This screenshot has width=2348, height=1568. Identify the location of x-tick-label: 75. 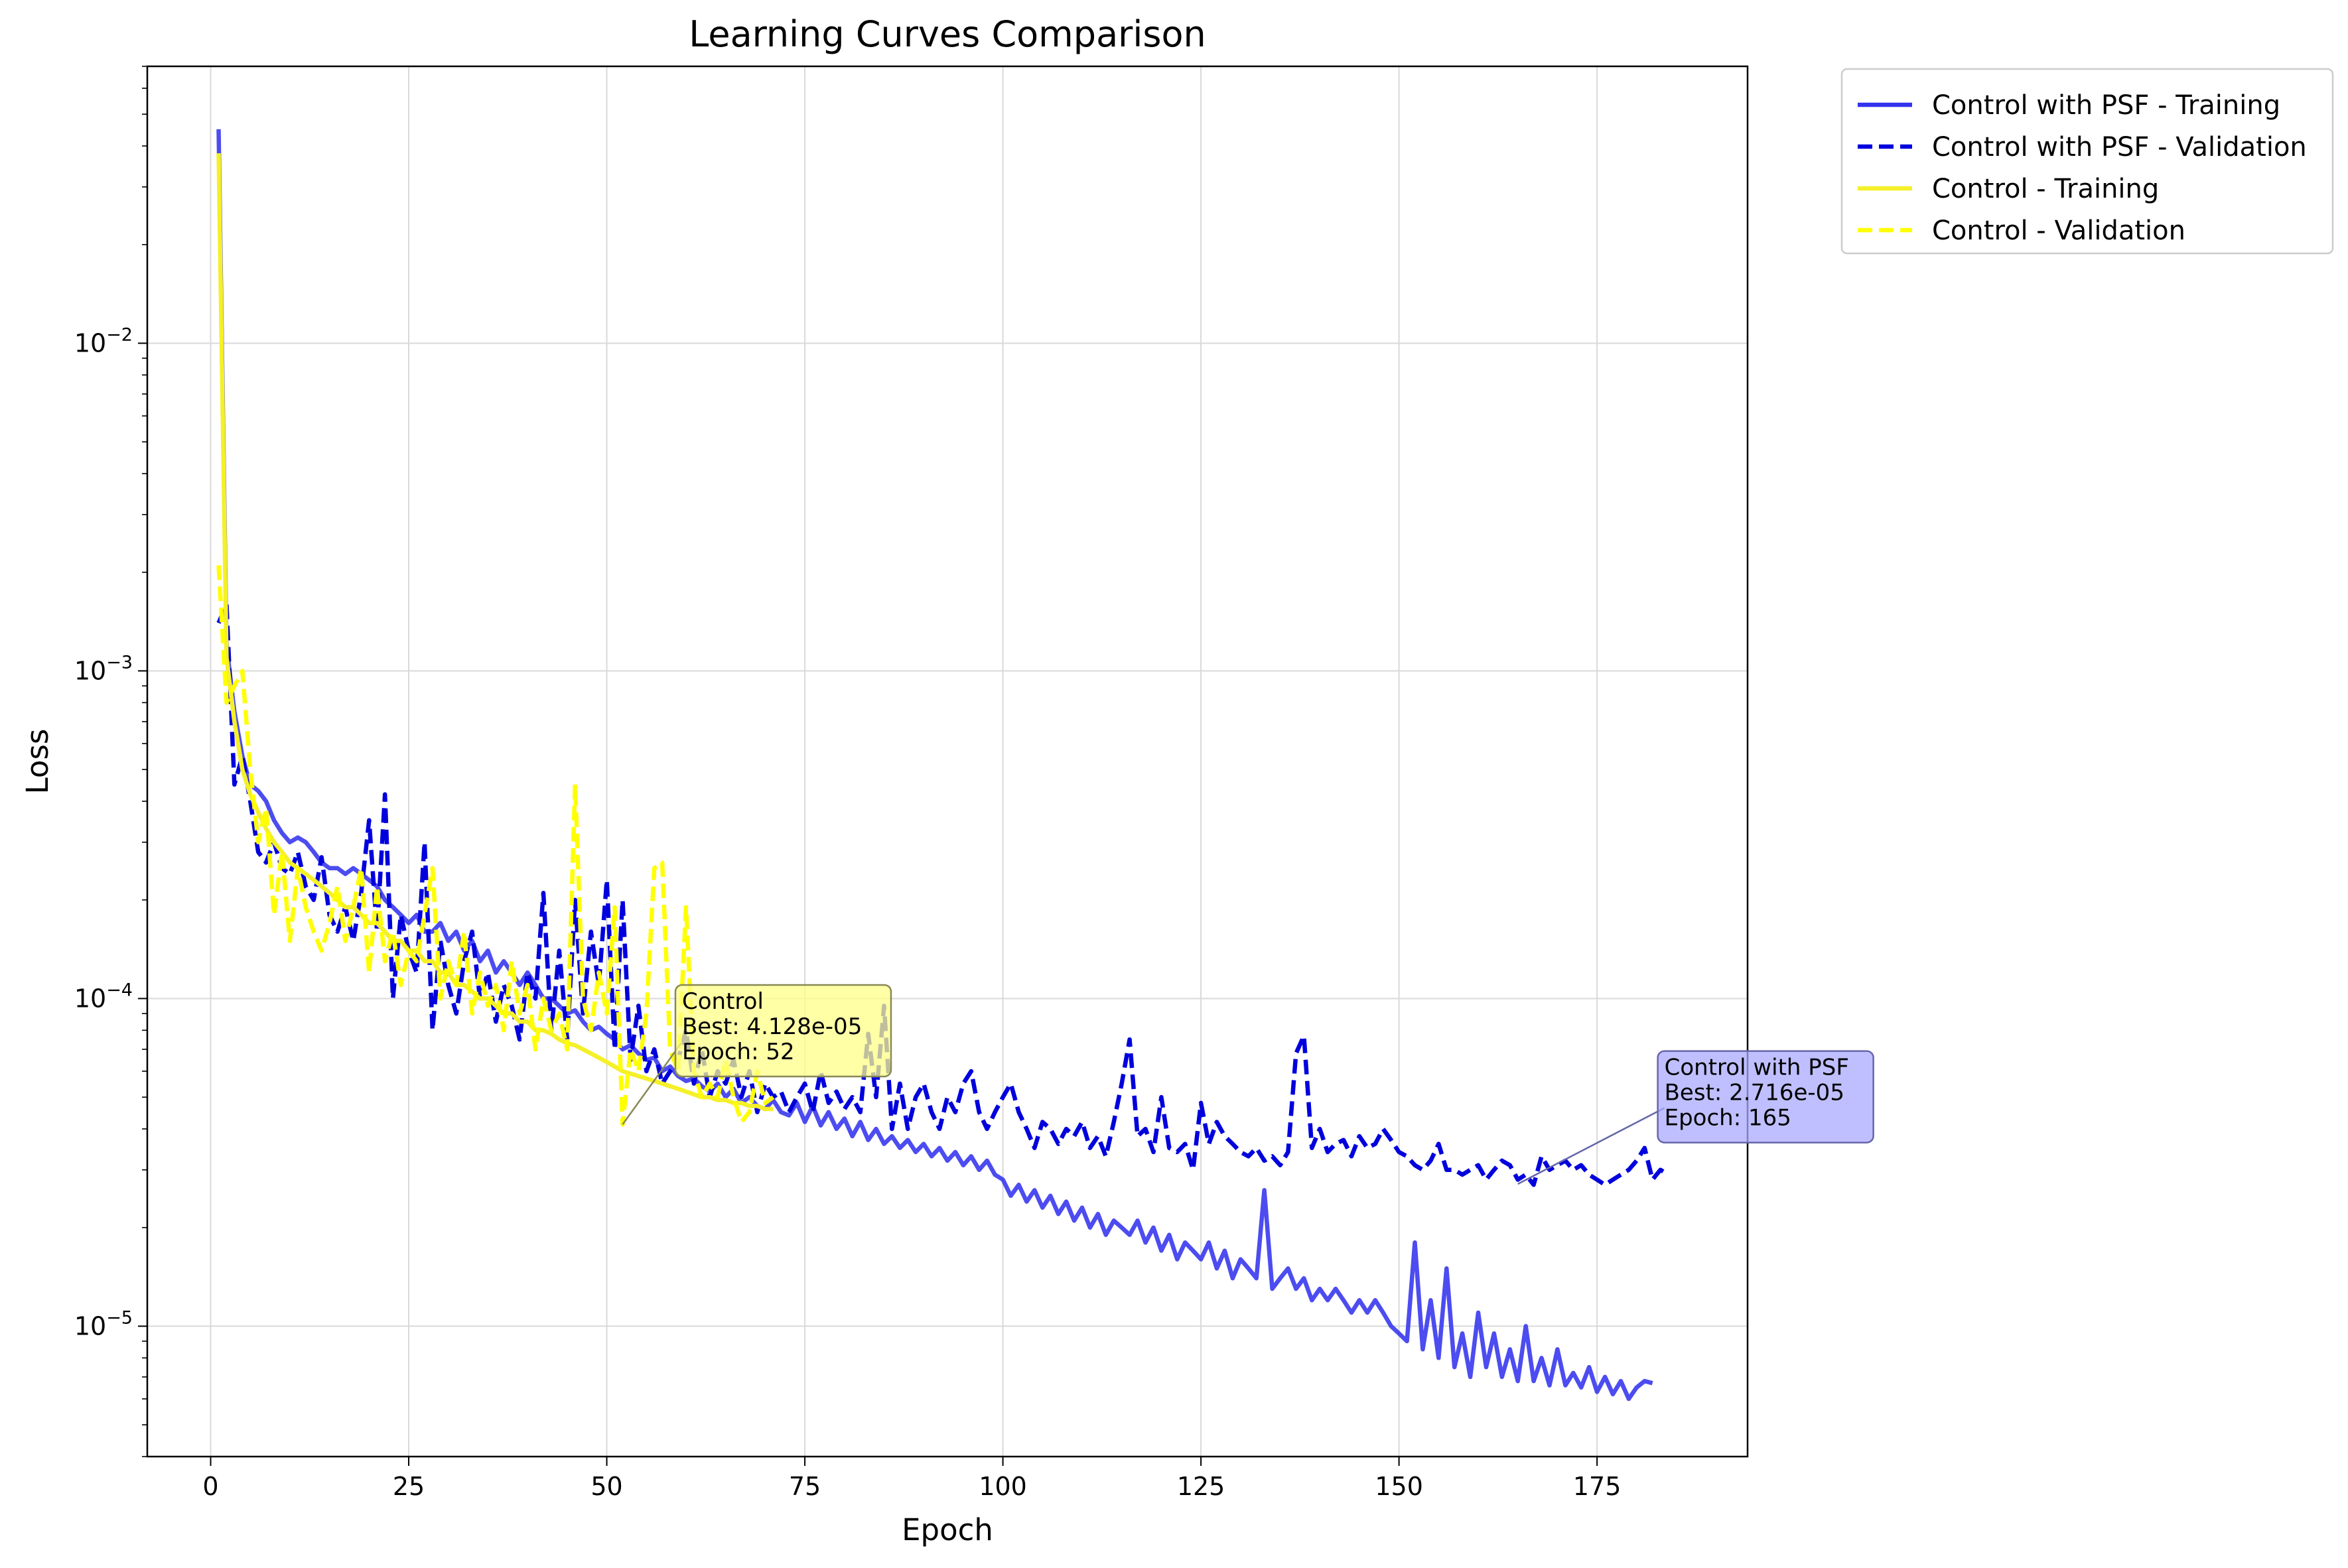
(805, 1487).